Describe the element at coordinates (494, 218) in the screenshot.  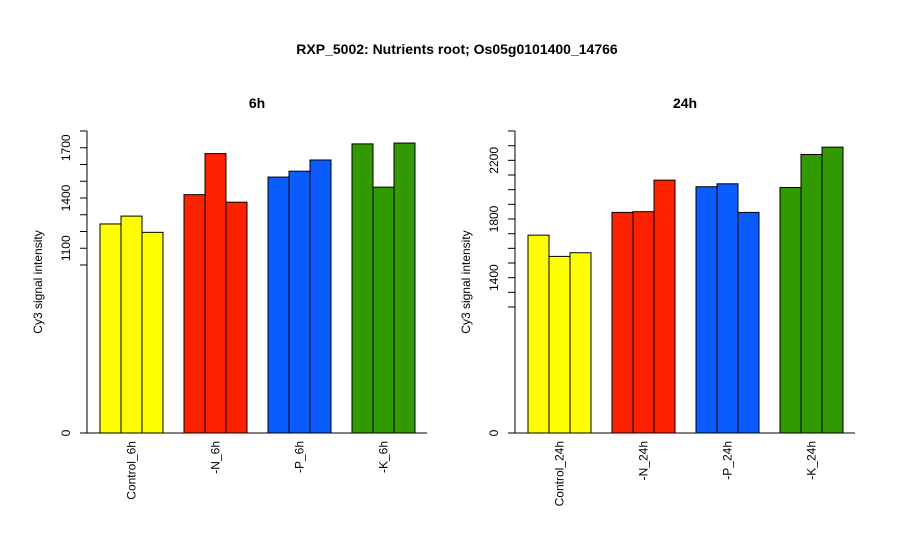
I see `y-tick-label: 1800` at that location.